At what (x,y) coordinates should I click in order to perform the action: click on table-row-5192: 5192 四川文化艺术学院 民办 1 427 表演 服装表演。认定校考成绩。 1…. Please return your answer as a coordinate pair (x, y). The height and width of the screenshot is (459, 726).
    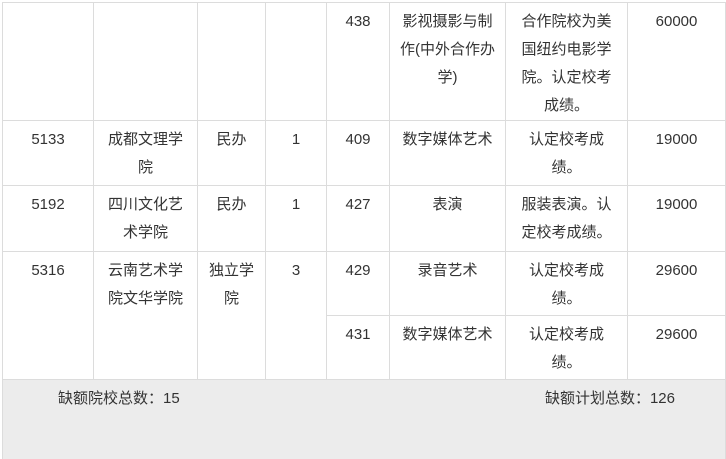
    Looking at the image, I should click on (364, 218).